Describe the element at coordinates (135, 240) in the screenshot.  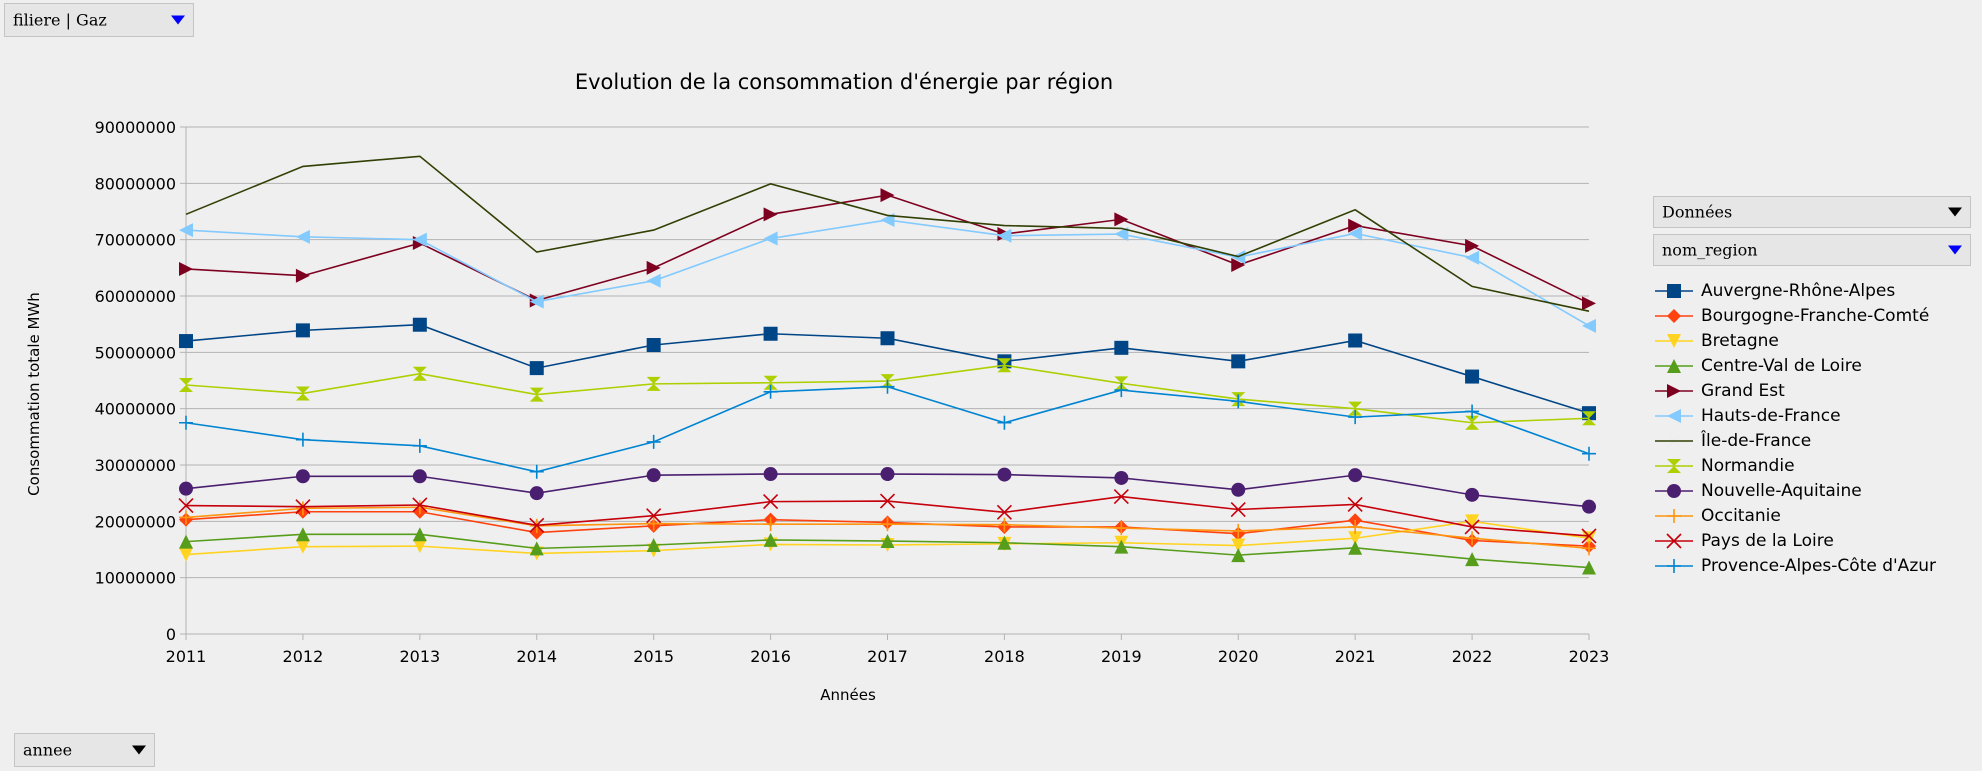
I see `y-tick-label: 70000000` at that location.